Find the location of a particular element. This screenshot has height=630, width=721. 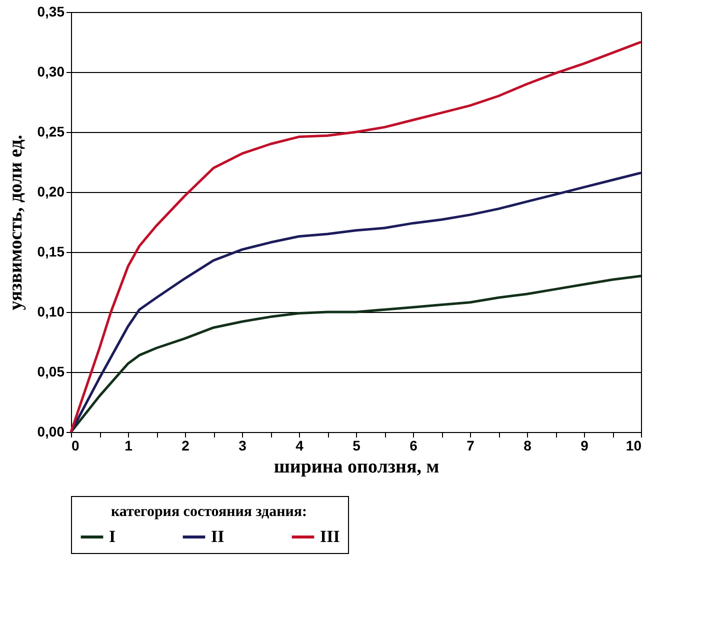

x-tick-label: 0 is located at coordinates (76, 446).